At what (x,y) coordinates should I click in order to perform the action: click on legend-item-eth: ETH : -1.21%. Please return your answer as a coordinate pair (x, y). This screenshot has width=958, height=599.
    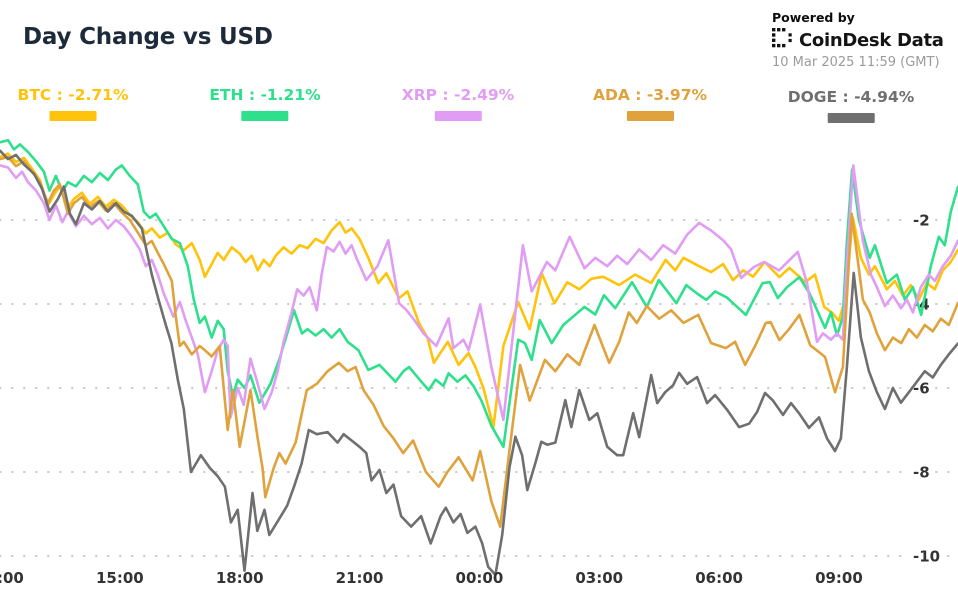
    Looking at the image, I should click on (265, 105).